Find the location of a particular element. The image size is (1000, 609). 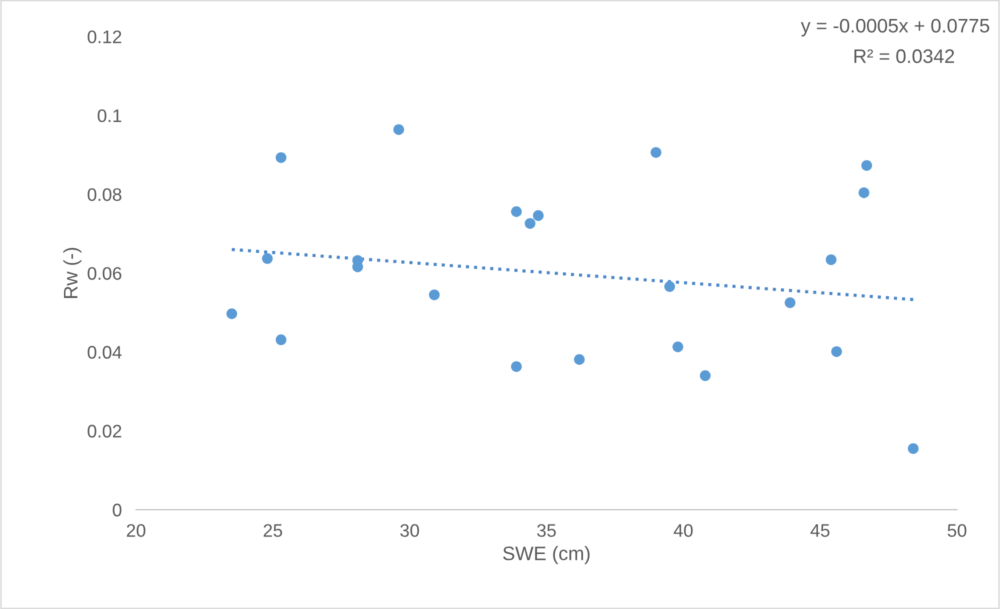

x-tick-label: 30 is located at coordinates (410, 530).